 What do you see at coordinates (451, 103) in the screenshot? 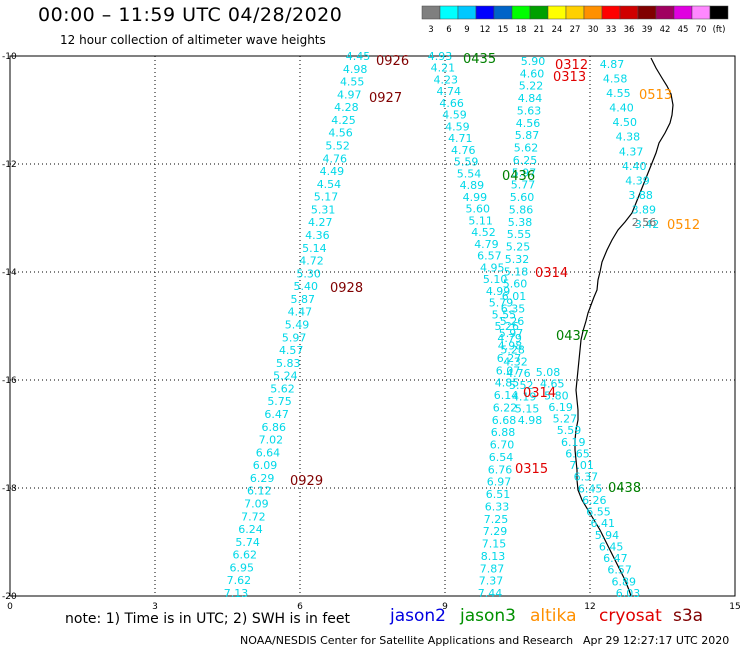
I see `wave-height-value: 4.66` at bounding box center [451, 103].